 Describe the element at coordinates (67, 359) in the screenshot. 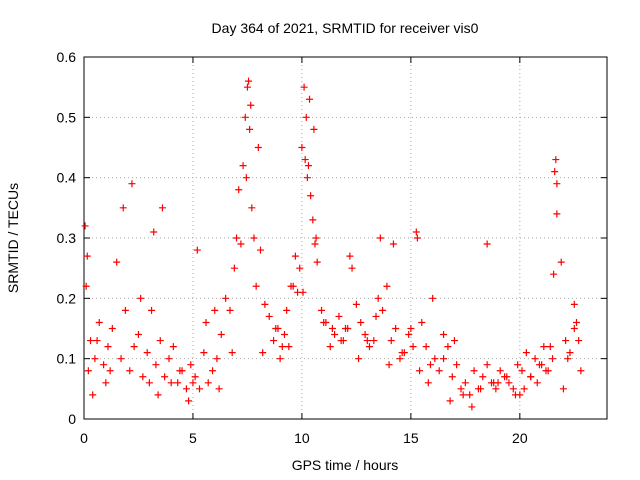

I see `y-tick-label: 0.1` at that location.